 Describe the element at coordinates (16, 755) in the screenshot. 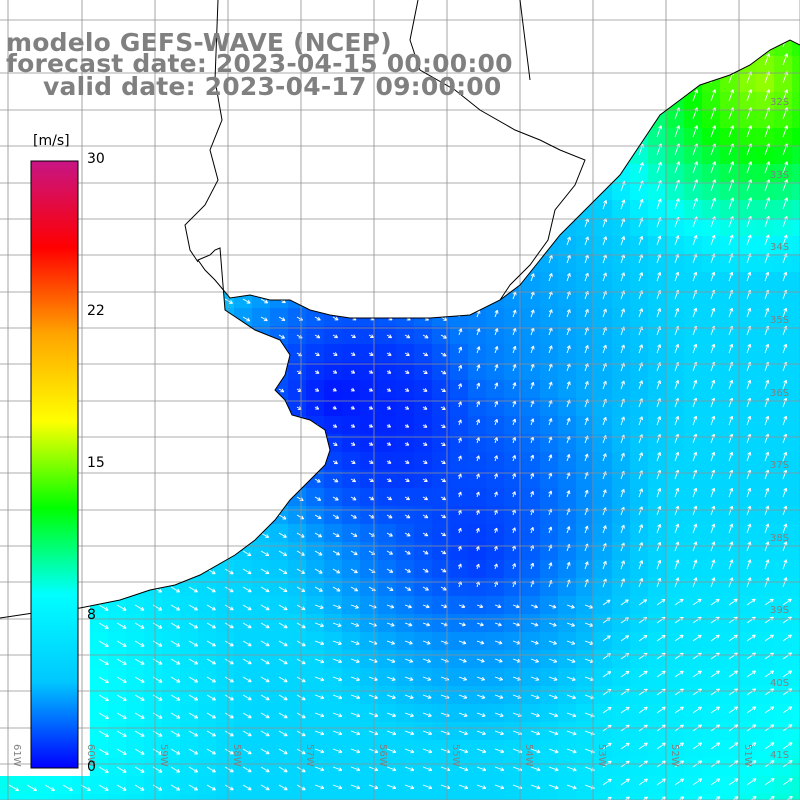

I see `lon-label: 61W` at that location.